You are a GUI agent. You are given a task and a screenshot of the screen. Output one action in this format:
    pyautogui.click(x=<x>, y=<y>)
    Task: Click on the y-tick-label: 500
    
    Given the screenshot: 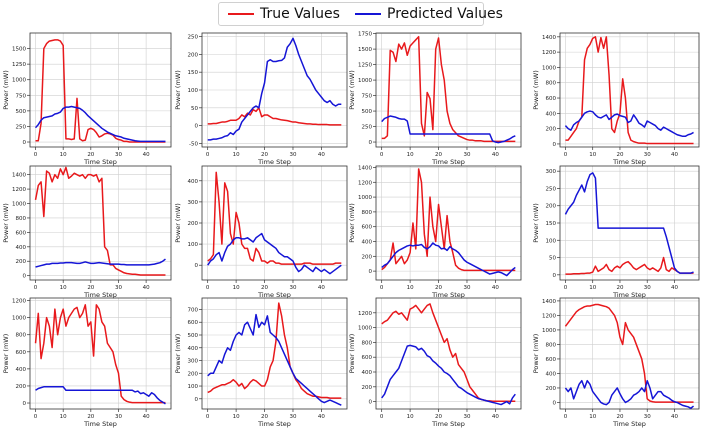 What is the action you would take?
    pyautogui.click(x=21, y=112)
    